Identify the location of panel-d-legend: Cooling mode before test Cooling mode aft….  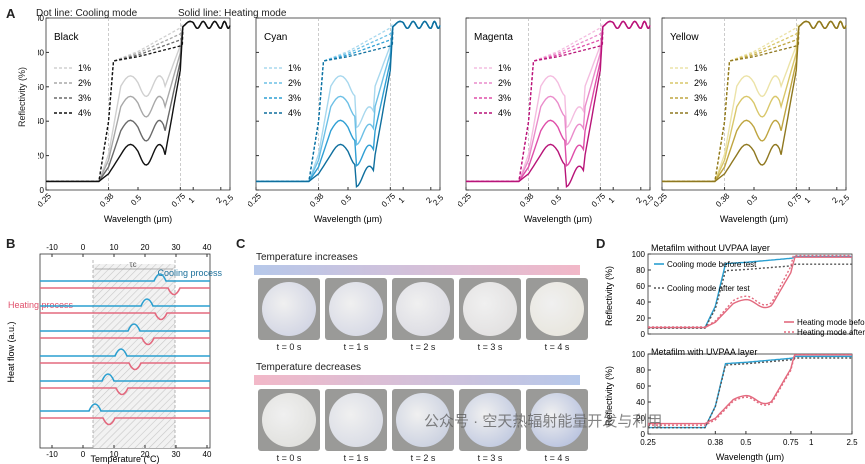
(759, 298).